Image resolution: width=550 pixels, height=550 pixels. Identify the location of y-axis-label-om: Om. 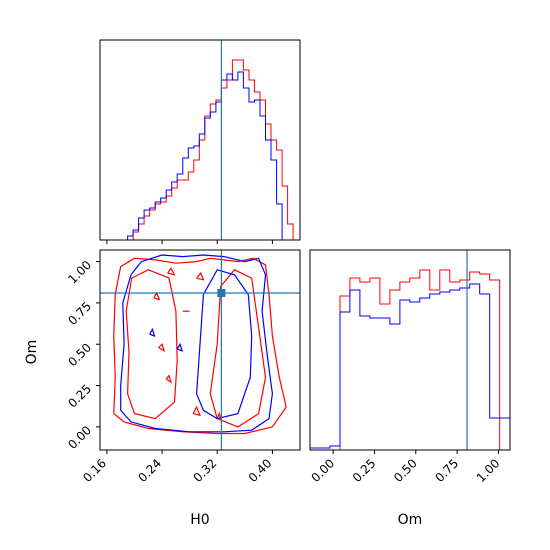
(32, 352).